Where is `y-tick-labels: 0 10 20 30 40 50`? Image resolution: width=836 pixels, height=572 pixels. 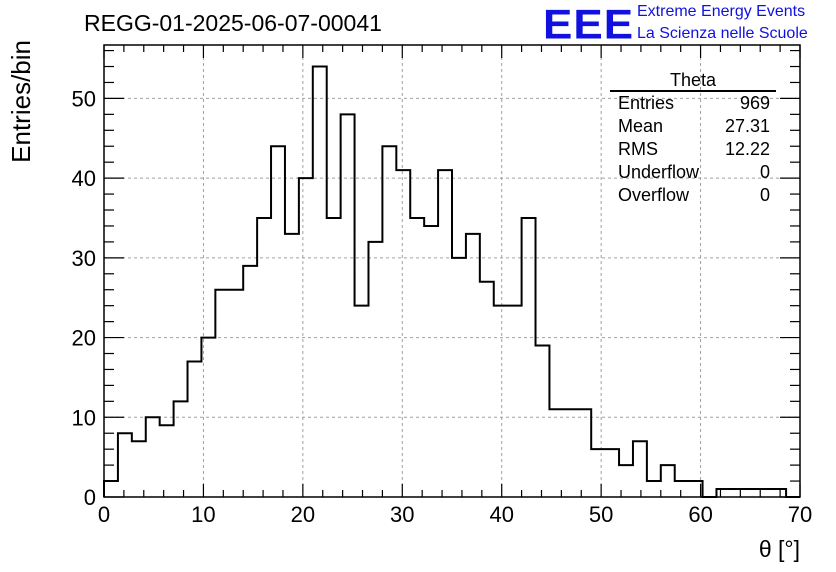
y-tick-labels: 0 10 20 30 40 50 is located at coordinates (84, 298).